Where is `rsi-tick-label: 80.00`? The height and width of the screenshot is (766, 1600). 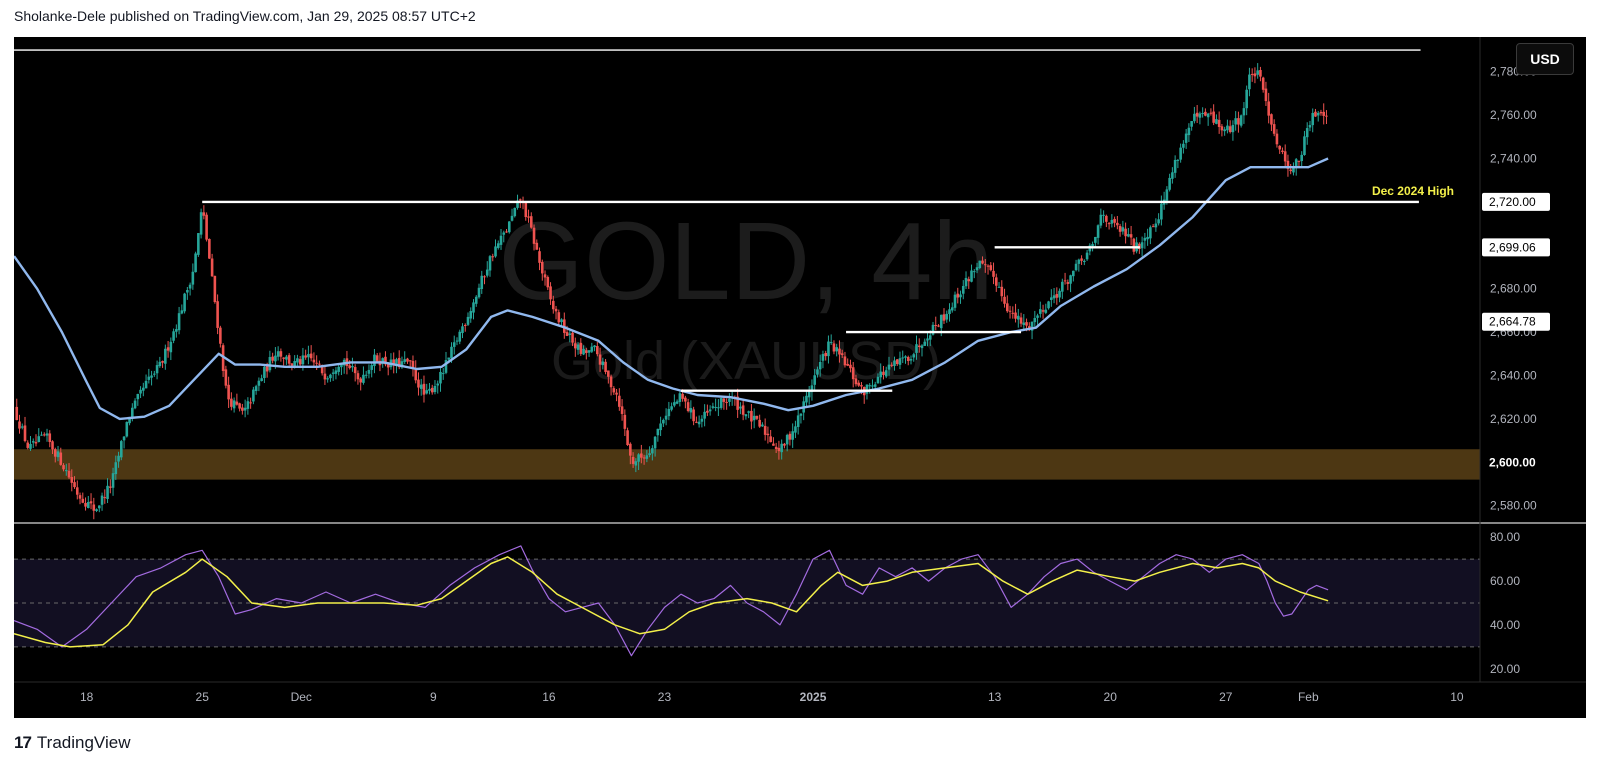
rsi-tick-label: 80.00 is located at coordinates (1505, 537).